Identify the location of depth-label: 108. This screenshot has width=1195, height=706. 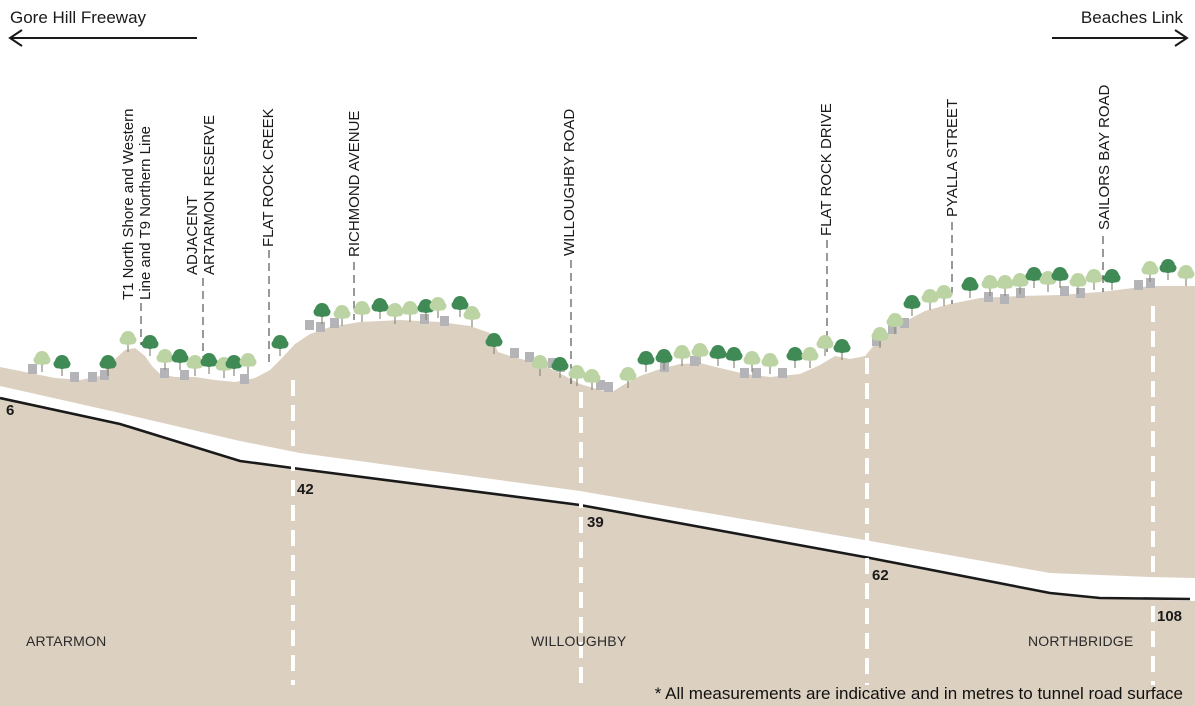
(1170, 616).